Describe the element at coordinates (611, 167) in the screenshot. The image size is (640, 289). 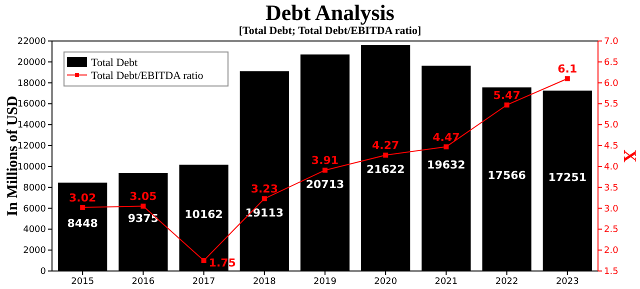
I see `y2-tick-label: 4.0` at that location.